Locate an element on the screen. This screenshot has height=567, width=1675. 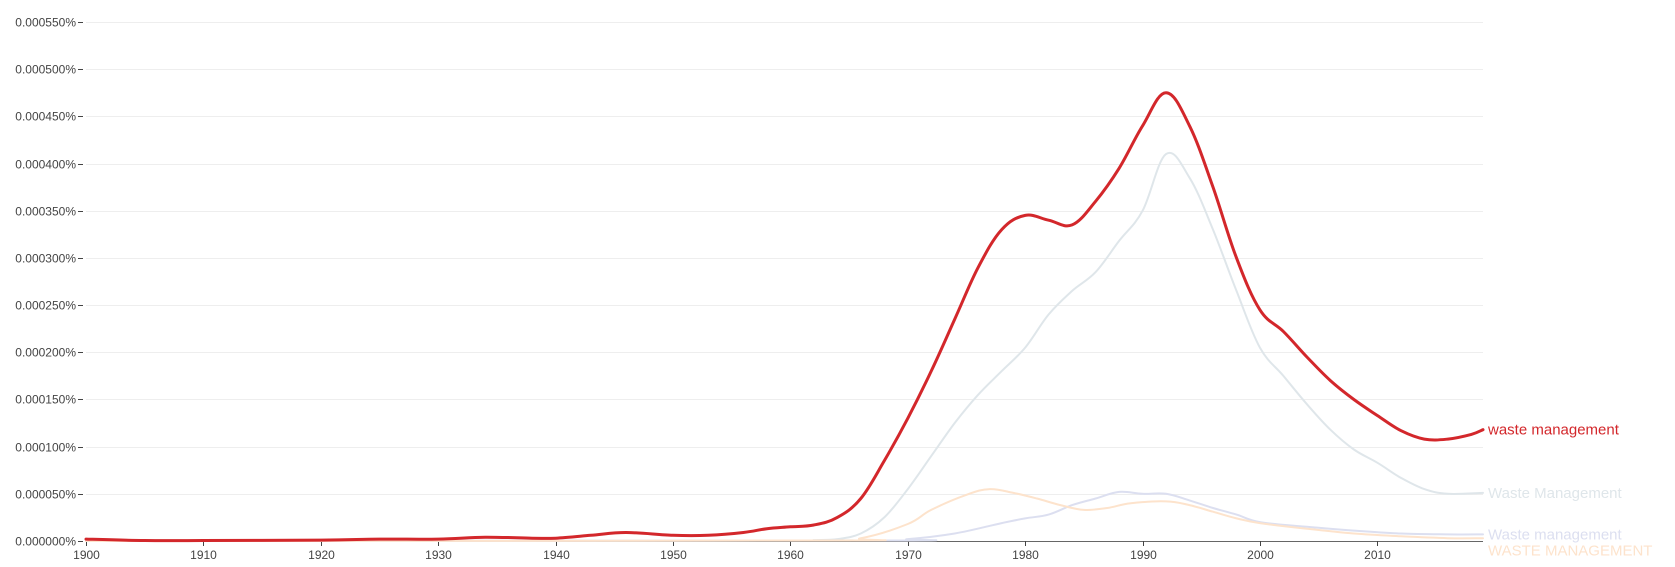
x-tick-label: 1920 is located at coordinates (321, 555).